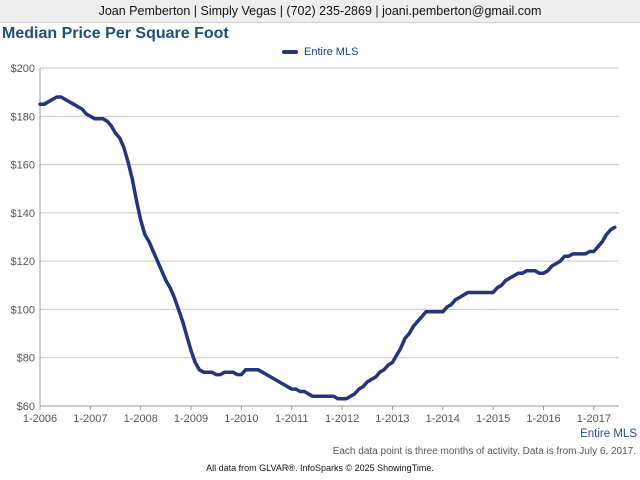  I want to click on x-tick-label: 1-2016, so click(543, 419).